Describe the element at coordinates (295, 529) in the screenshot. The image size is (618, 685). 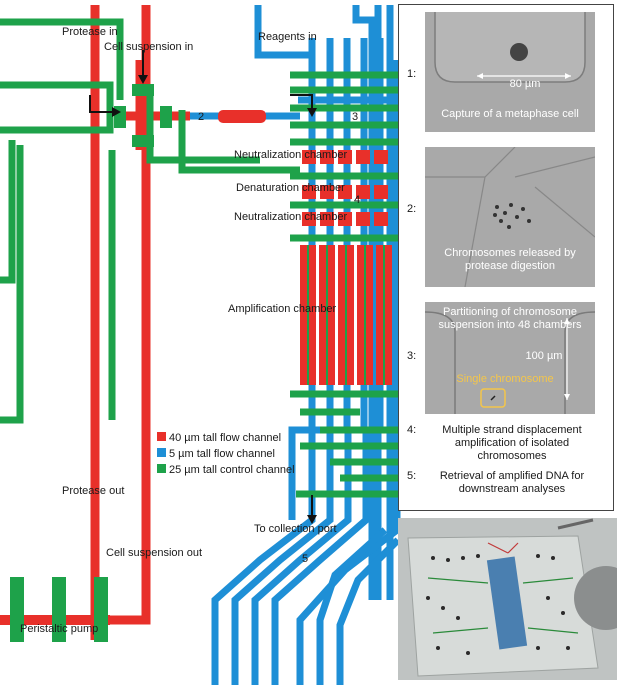
I see `label-to-collection-port: To collection port` at that location.